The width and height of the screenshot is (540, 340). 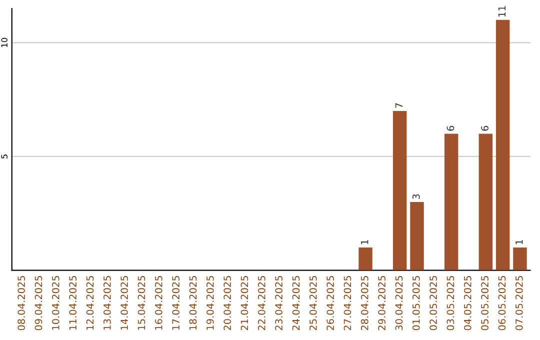 I want to click on data-label: 7, so click(x=399, y=105).